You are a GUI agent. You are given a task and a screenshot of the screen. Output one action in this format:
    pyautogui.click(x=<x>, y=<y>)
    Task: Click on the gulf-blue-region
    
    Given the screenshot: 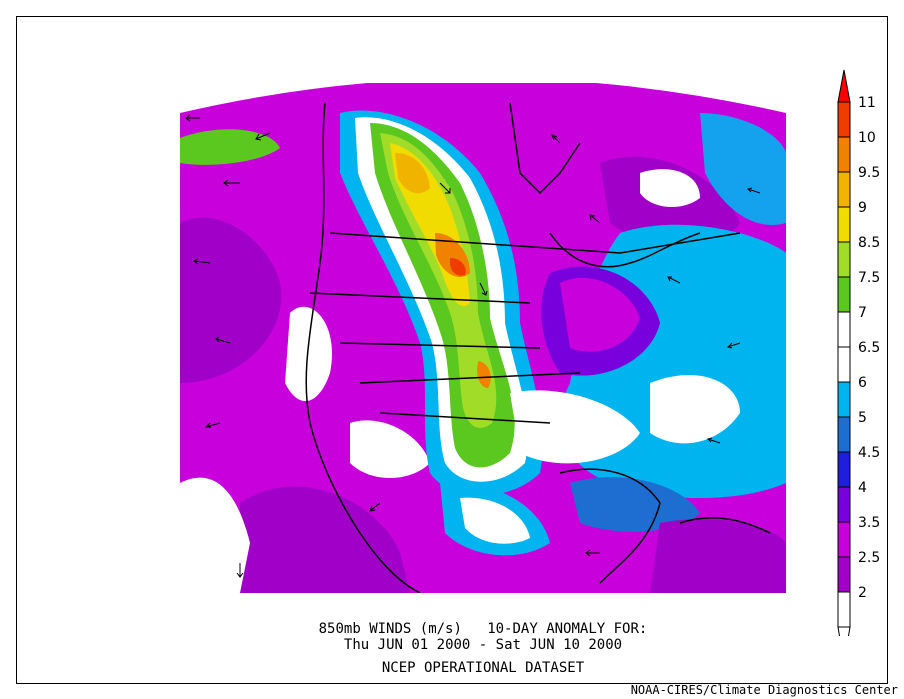 What is the action you would take?
    pyautogui.click(x=635, y=504)
    